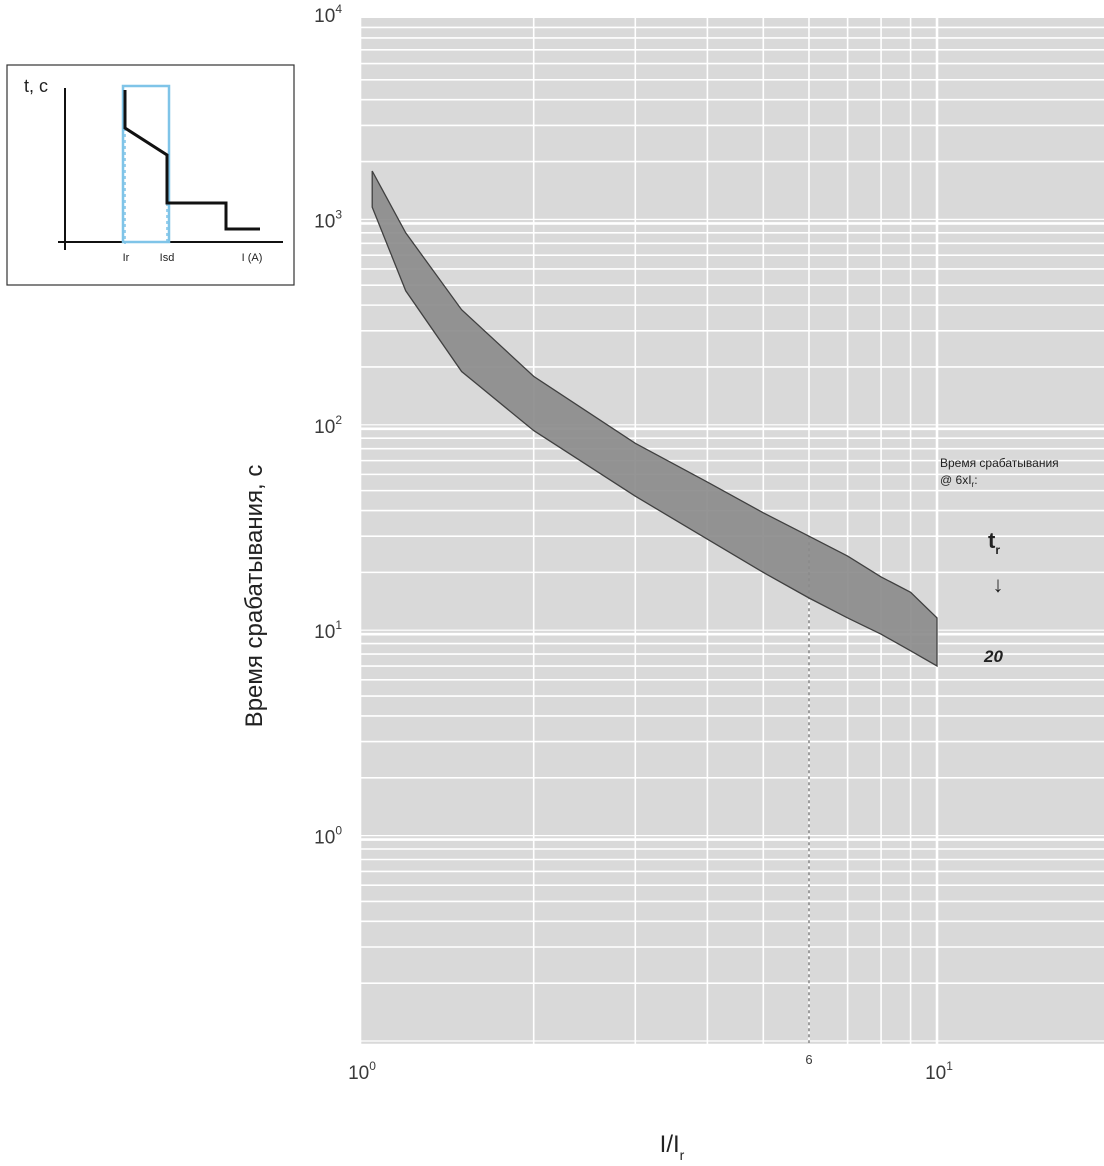  I want to click on inset-schematic: t, c Ir Isd I (A), so click(150, 175).